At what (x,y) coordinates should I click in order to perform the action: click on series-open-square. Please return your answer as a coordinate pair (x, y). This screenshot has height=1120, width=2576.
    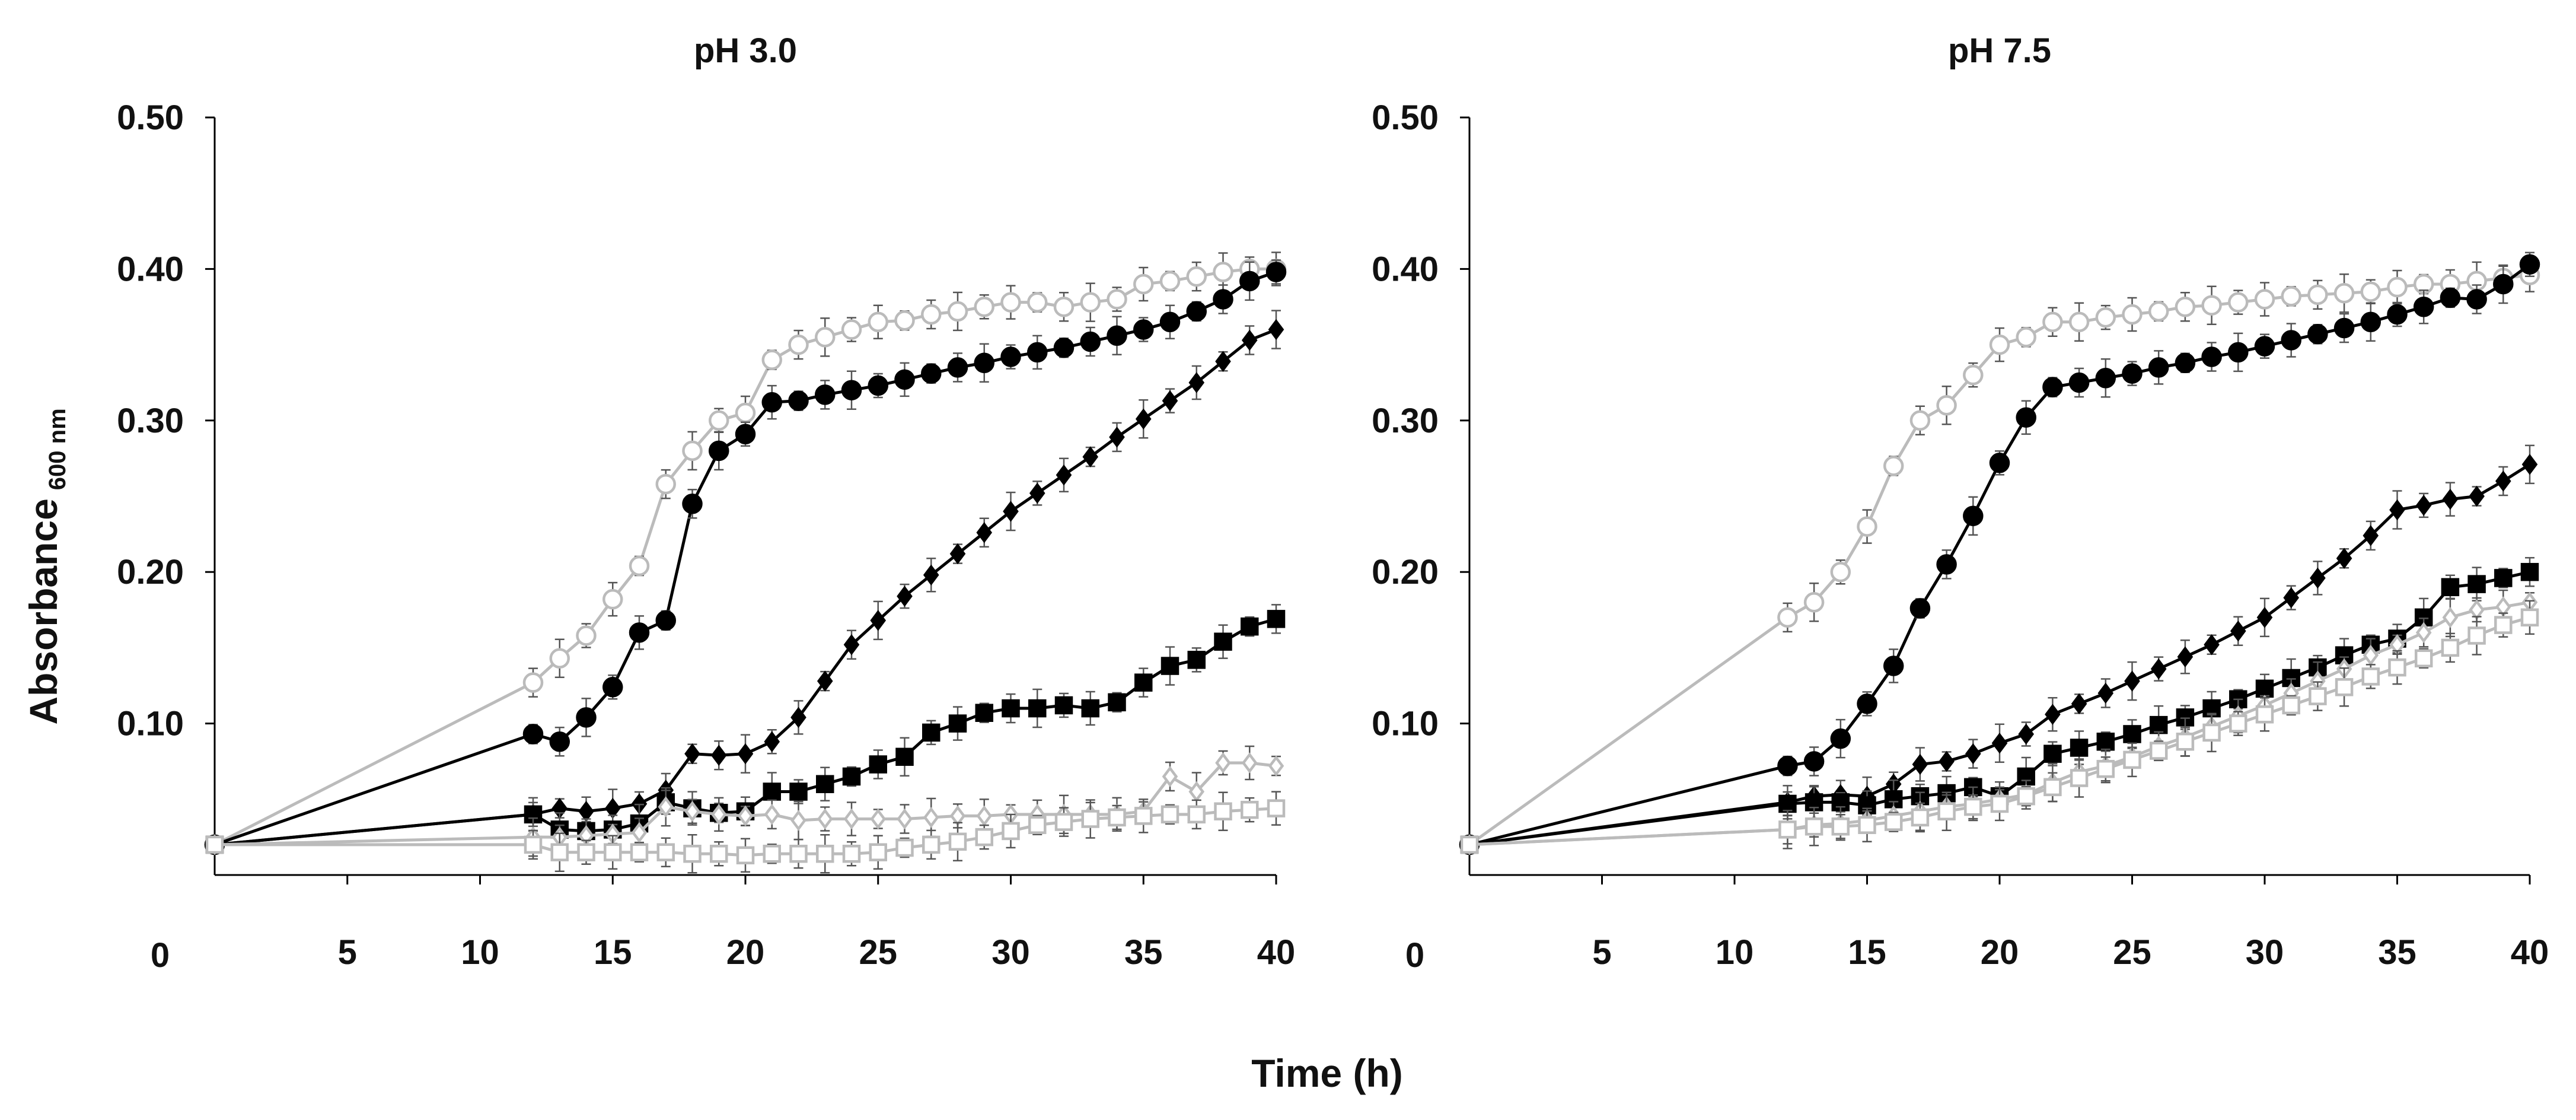
    Looking at the image, I should click on (1999, 727).